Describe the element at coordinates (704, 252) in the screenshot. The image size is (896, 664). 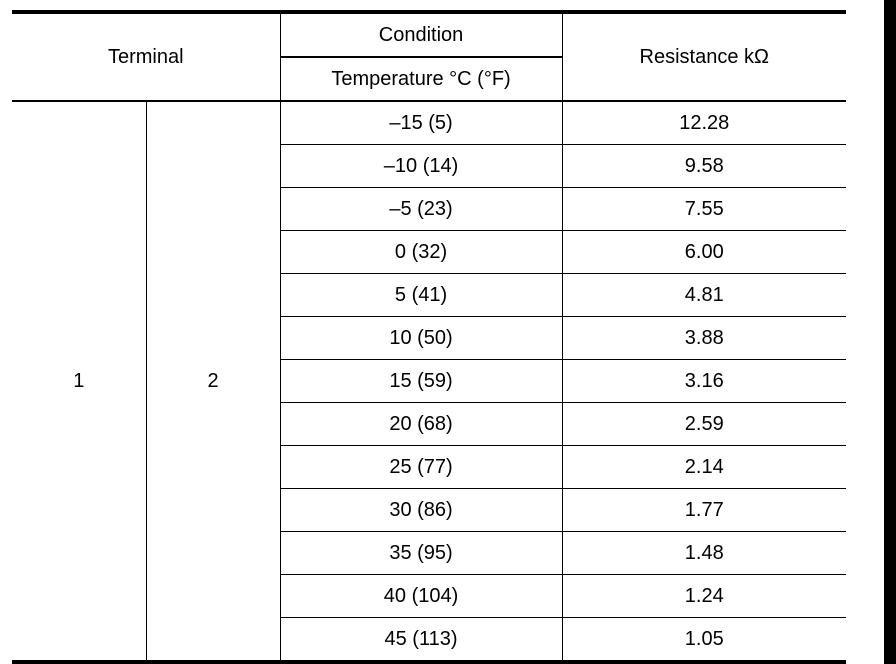
I see `resistance-cell: 6.00` at that location.